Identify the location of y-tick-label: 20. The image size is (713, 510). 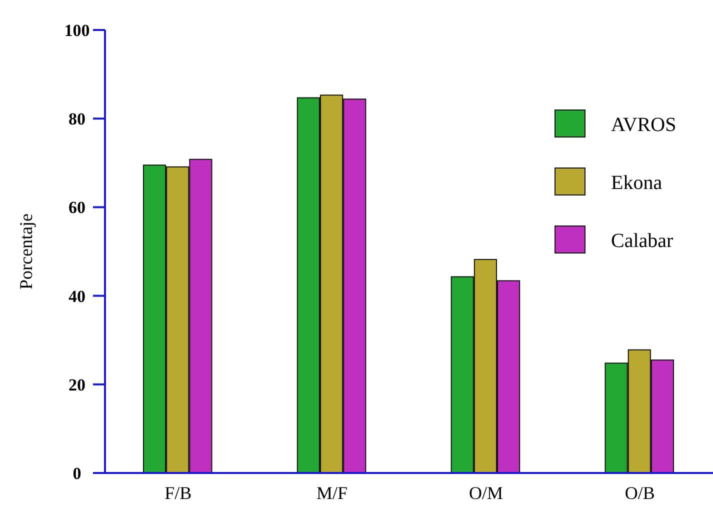
(77, 384).